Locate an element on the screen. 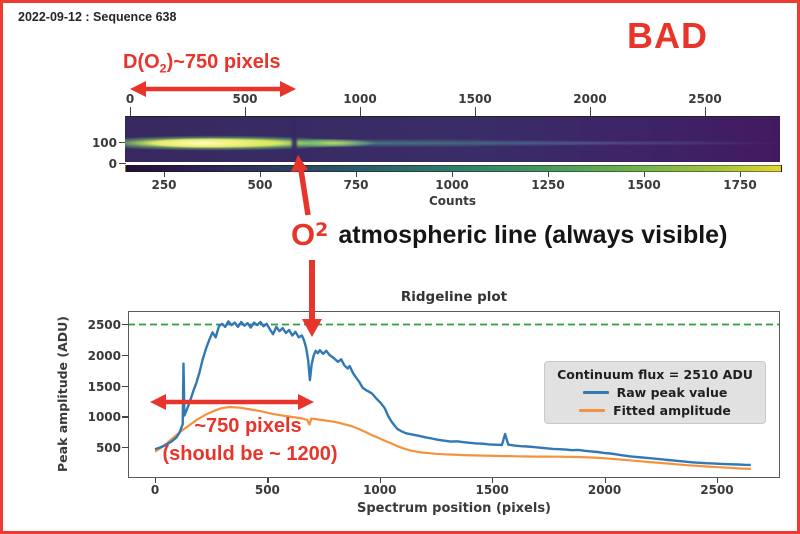 Image resolution: width=800 pixels, height=534 pixels. chart-y-axis-tick: 1500 is located at coordinates (105, 387).